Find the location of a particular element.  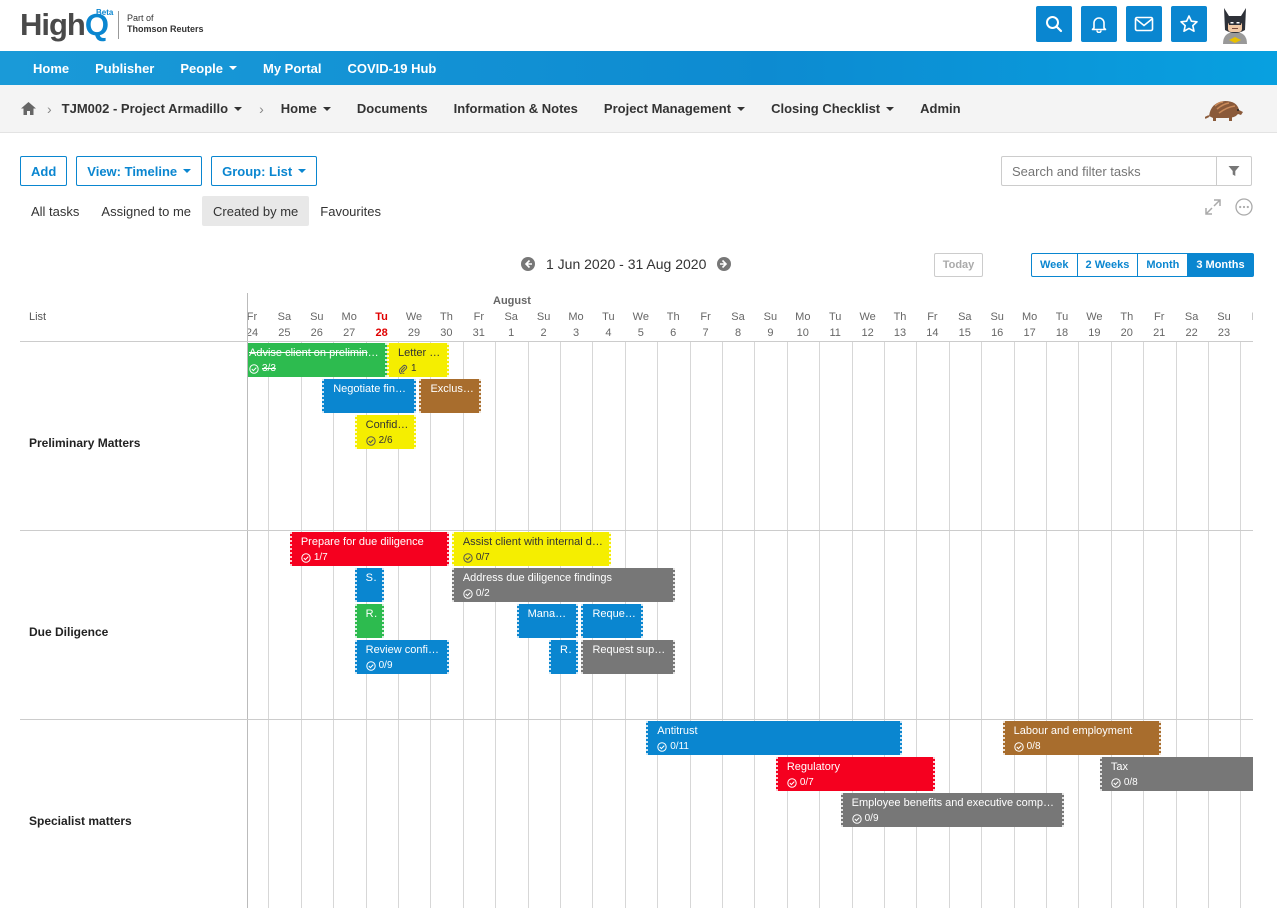

date-range-control: 1 Jun 2020 - 31 Aug 2020 is located at coordinates (626, 264).